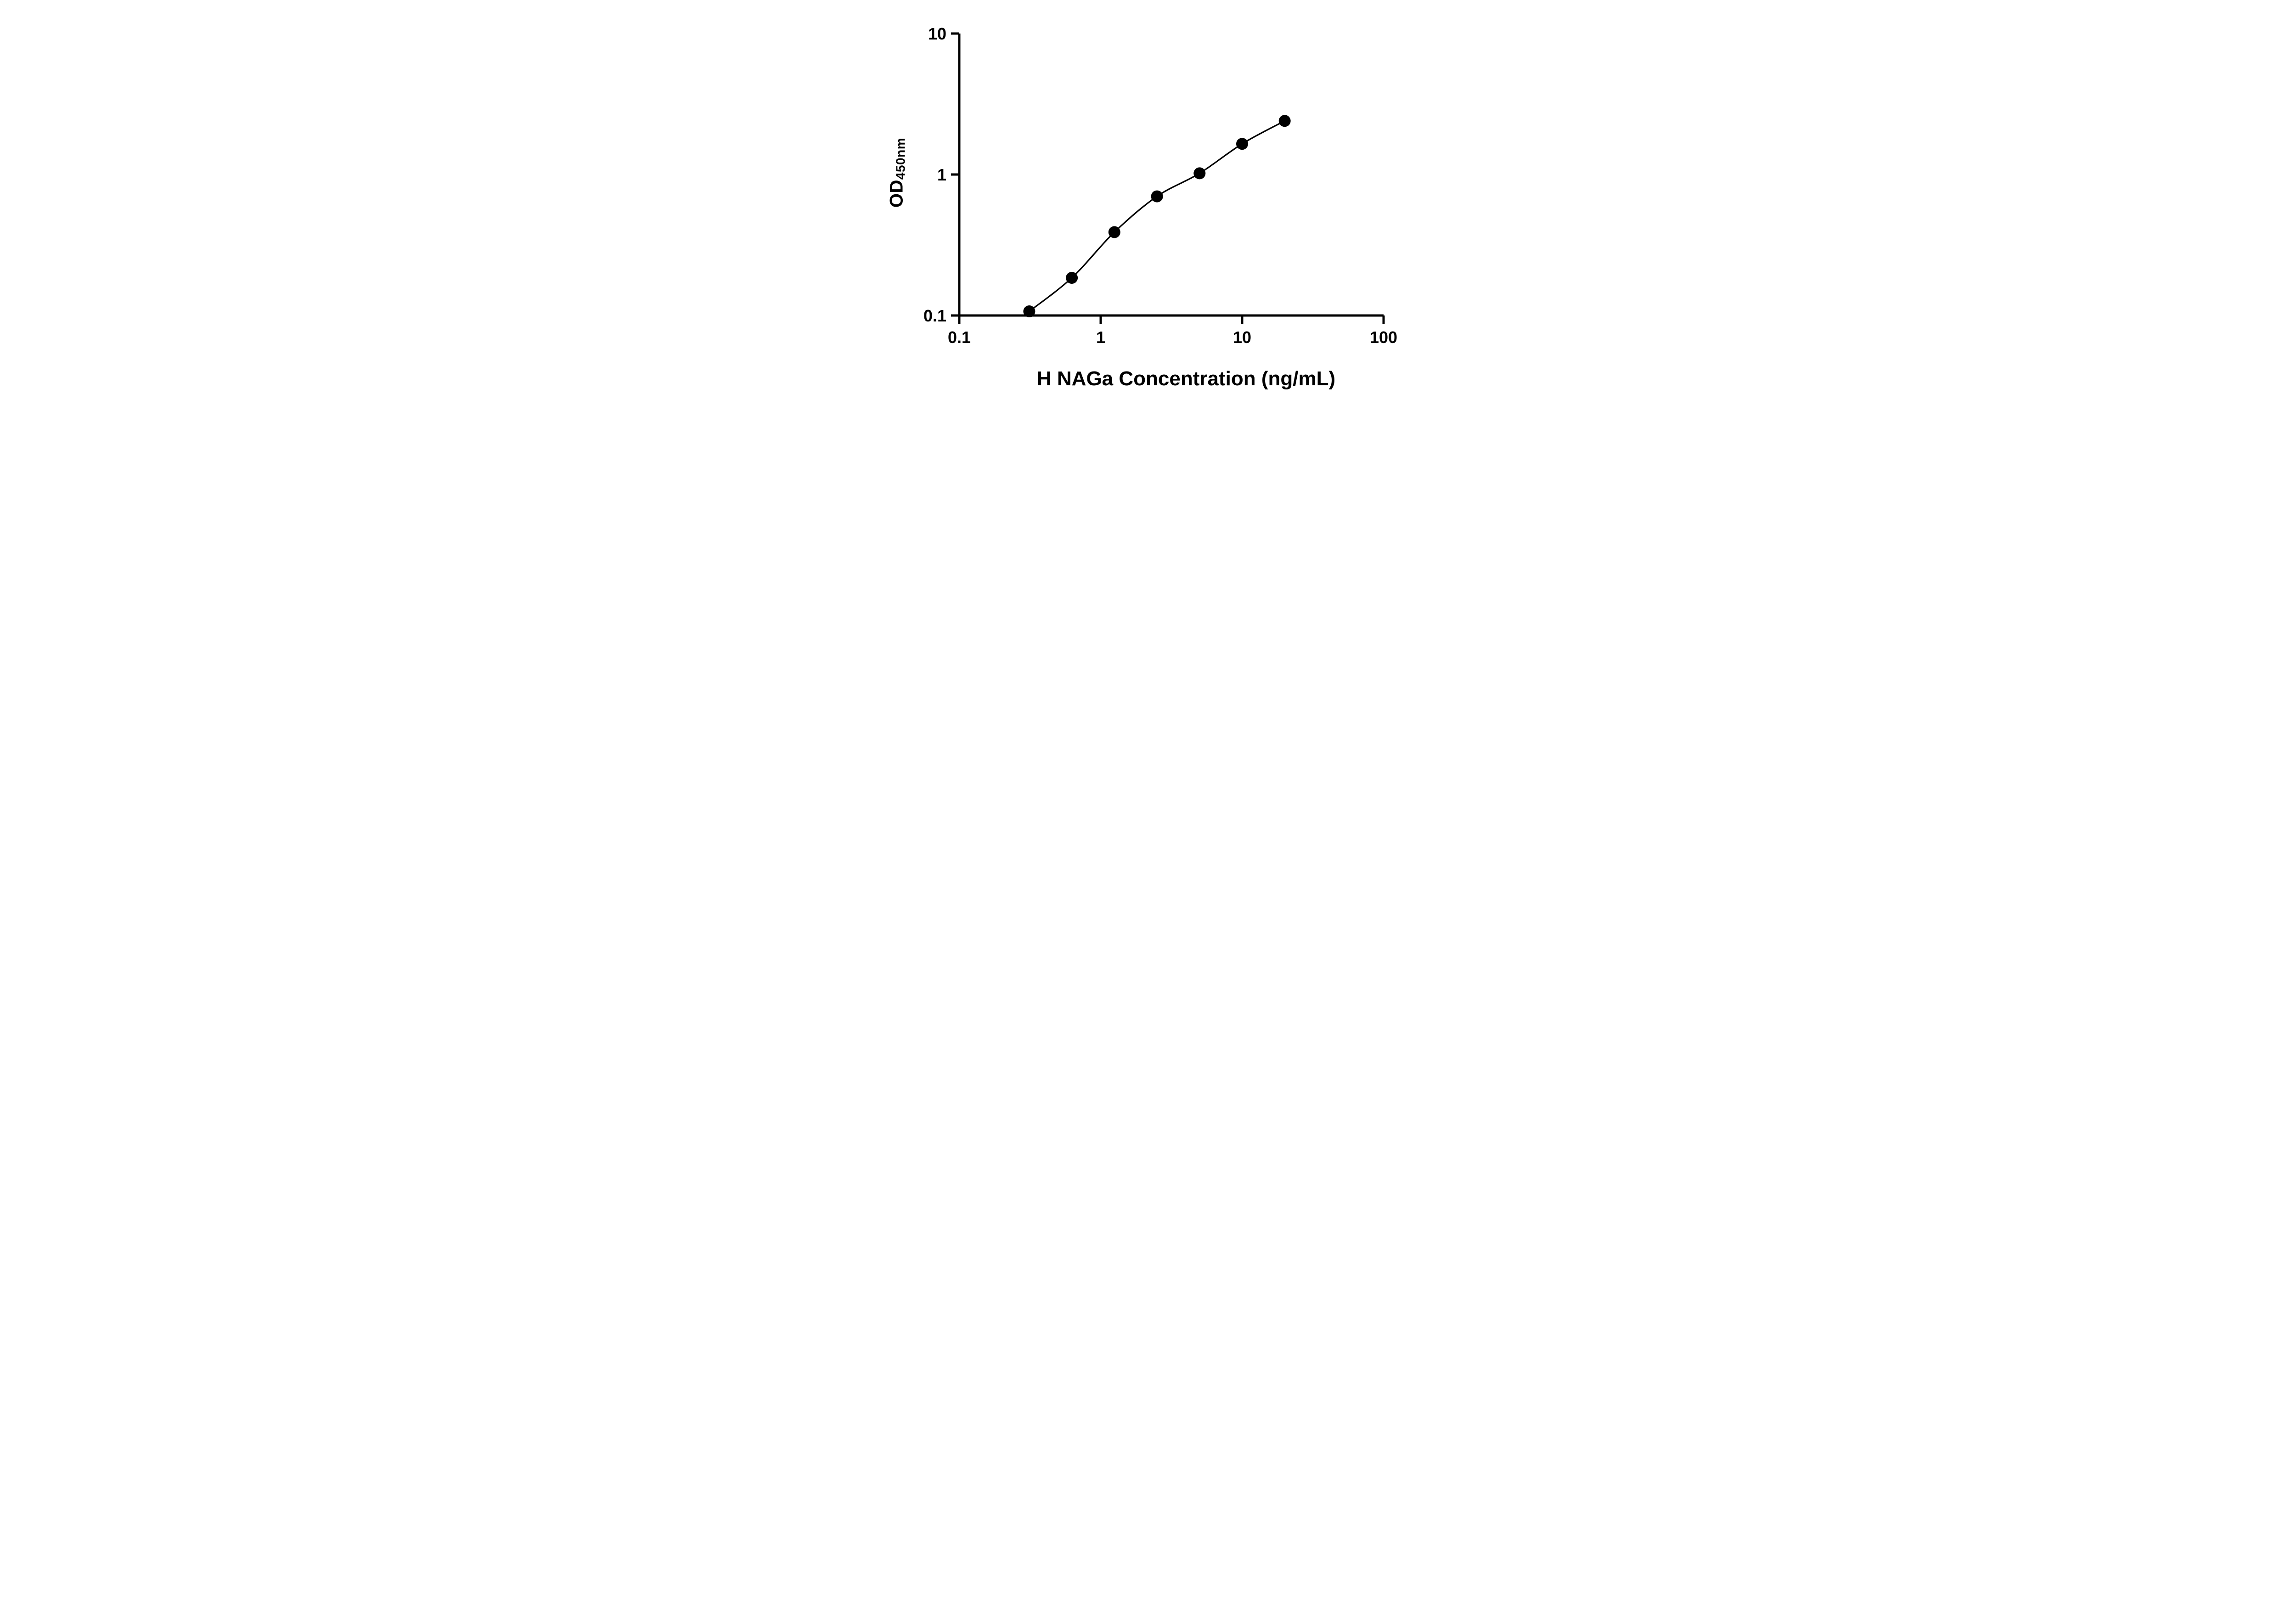 Image resolution: width=2296 pixels, height=1622 pixels. I want to click on x-tick-label: 1, so click(1100, 337).